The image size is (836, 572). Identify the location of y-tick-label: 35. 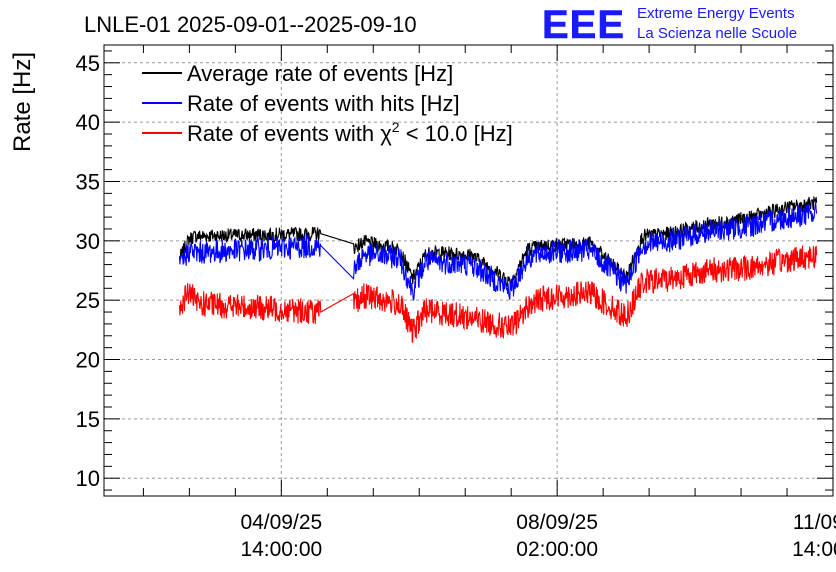
(88, 181).